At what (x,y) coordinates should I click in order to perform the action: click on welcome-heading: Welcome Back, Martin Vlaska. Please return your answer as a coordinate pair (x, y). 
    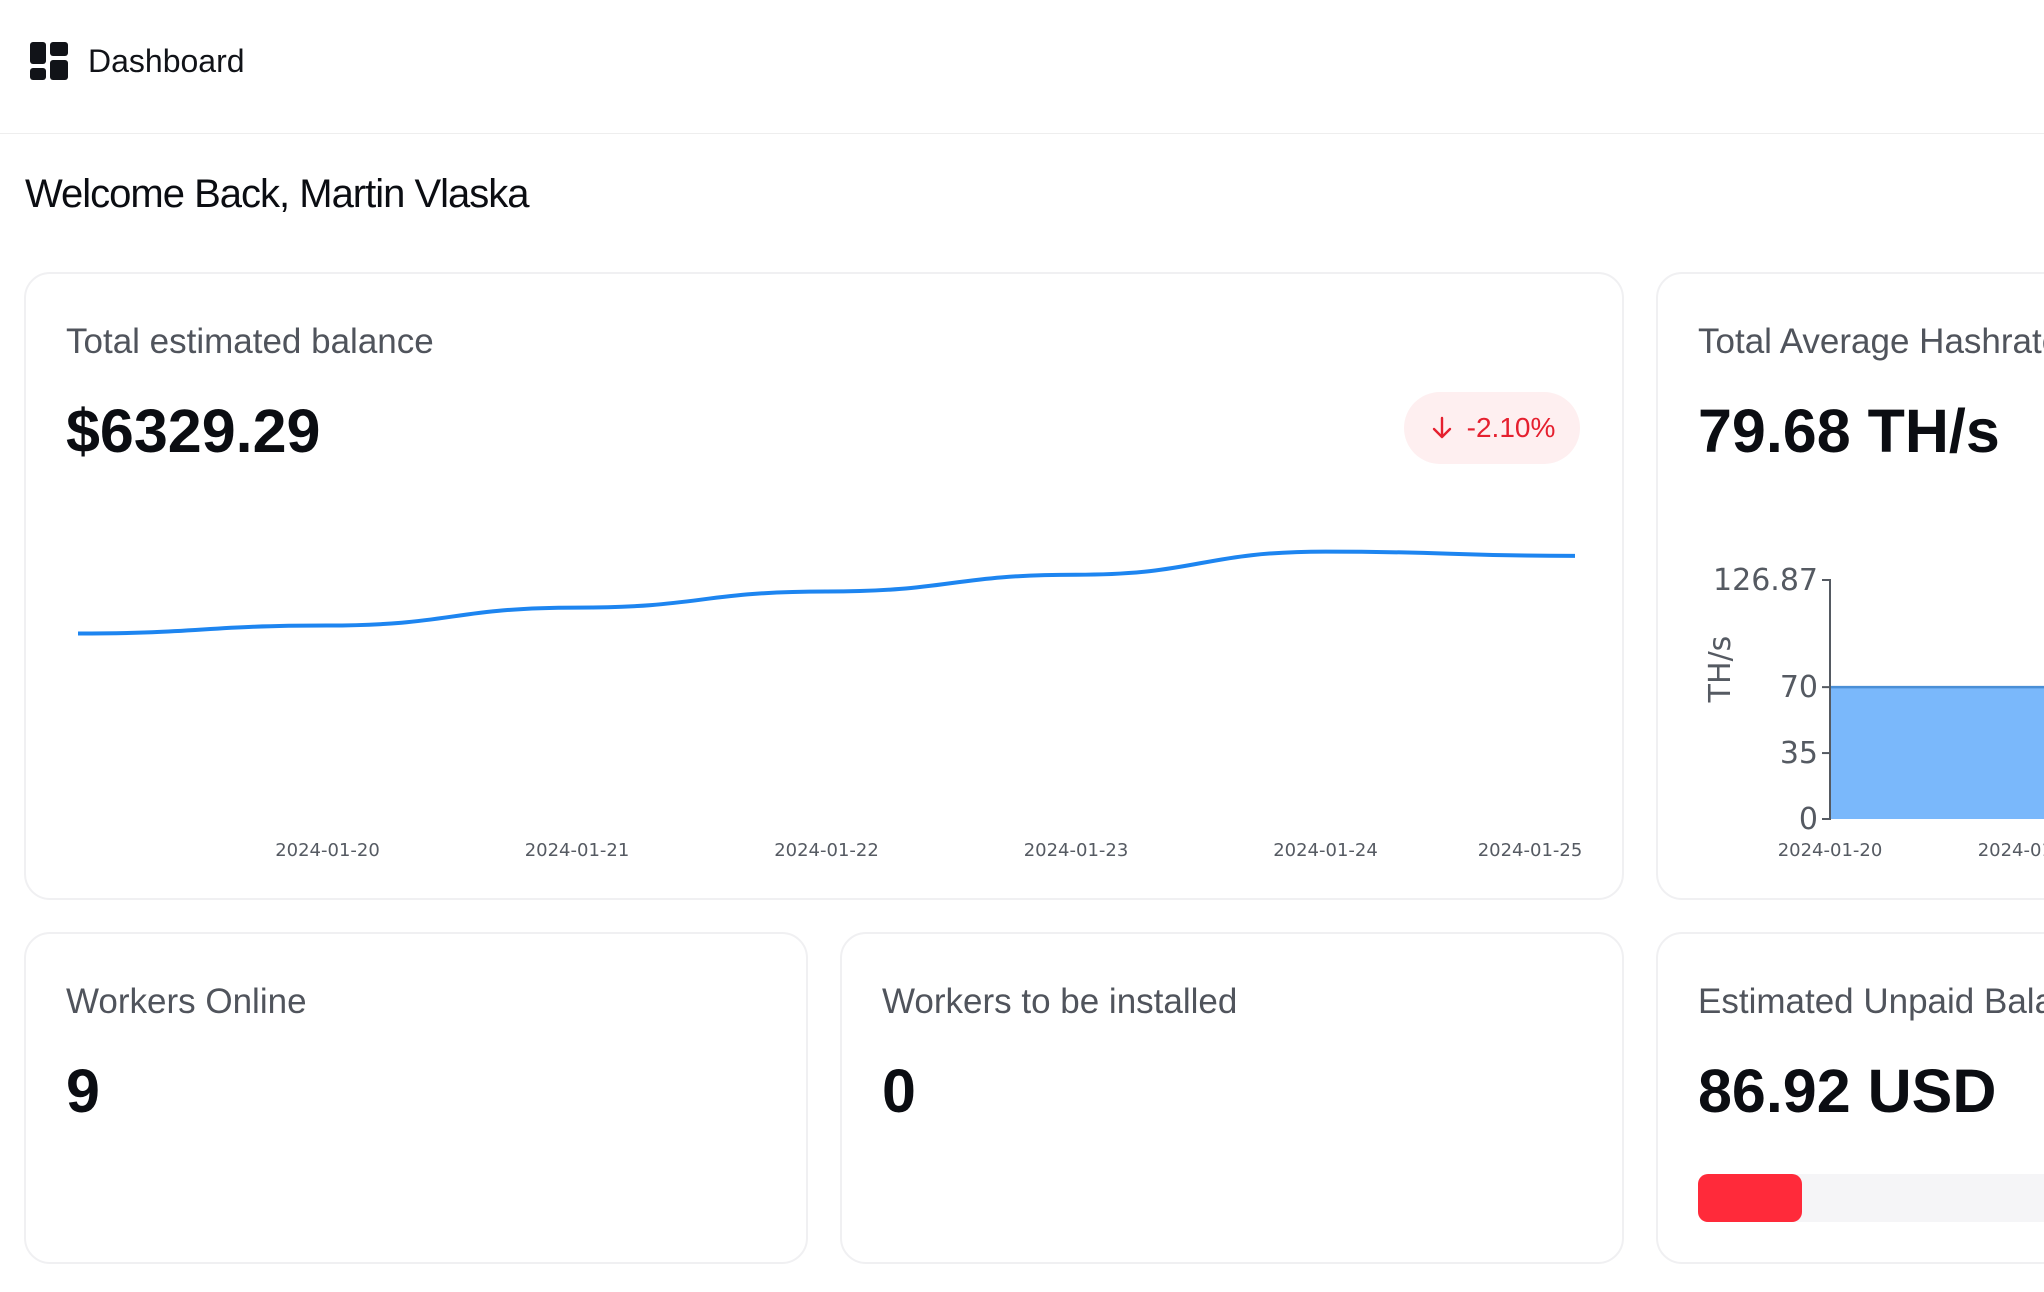
    Looking at the image, I should click on (277, 194).